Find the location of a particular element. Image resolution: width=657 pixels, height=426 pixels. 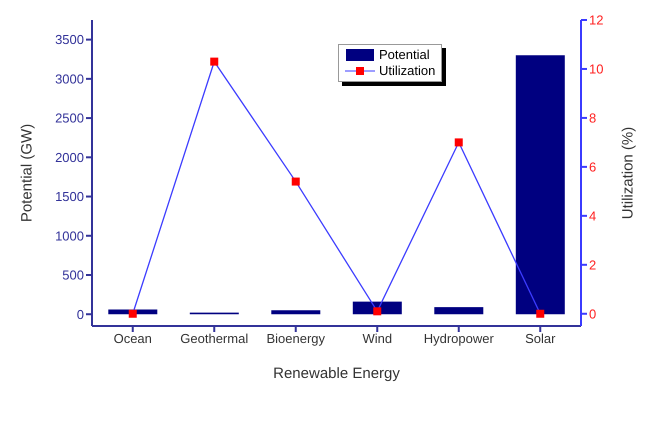

y2-axis-title: Utilization (%) is located at coordinates (627, 173).